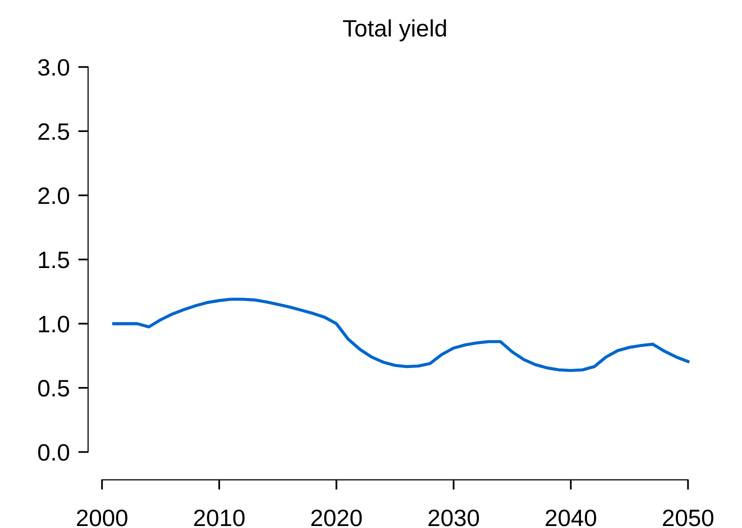 This screenshot has height=528, width=742. What do you see at coordinates (219, 518) in the screenshot?
I see `x-tick-label: 2010` at bounding box center [219, 518].